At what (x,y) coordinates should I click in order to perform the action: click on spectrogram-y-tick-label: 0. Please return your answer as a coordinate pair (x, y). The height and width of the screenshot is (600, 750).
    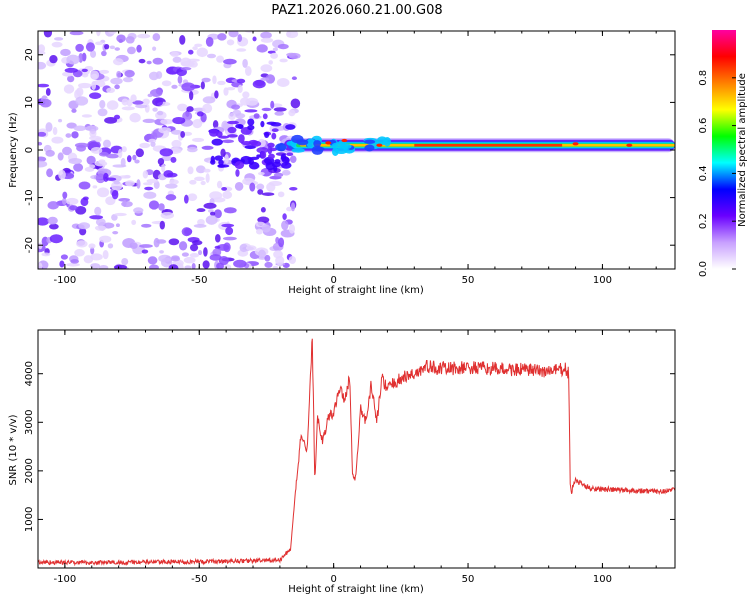
    Looking at the image, I should click on (29, 150).